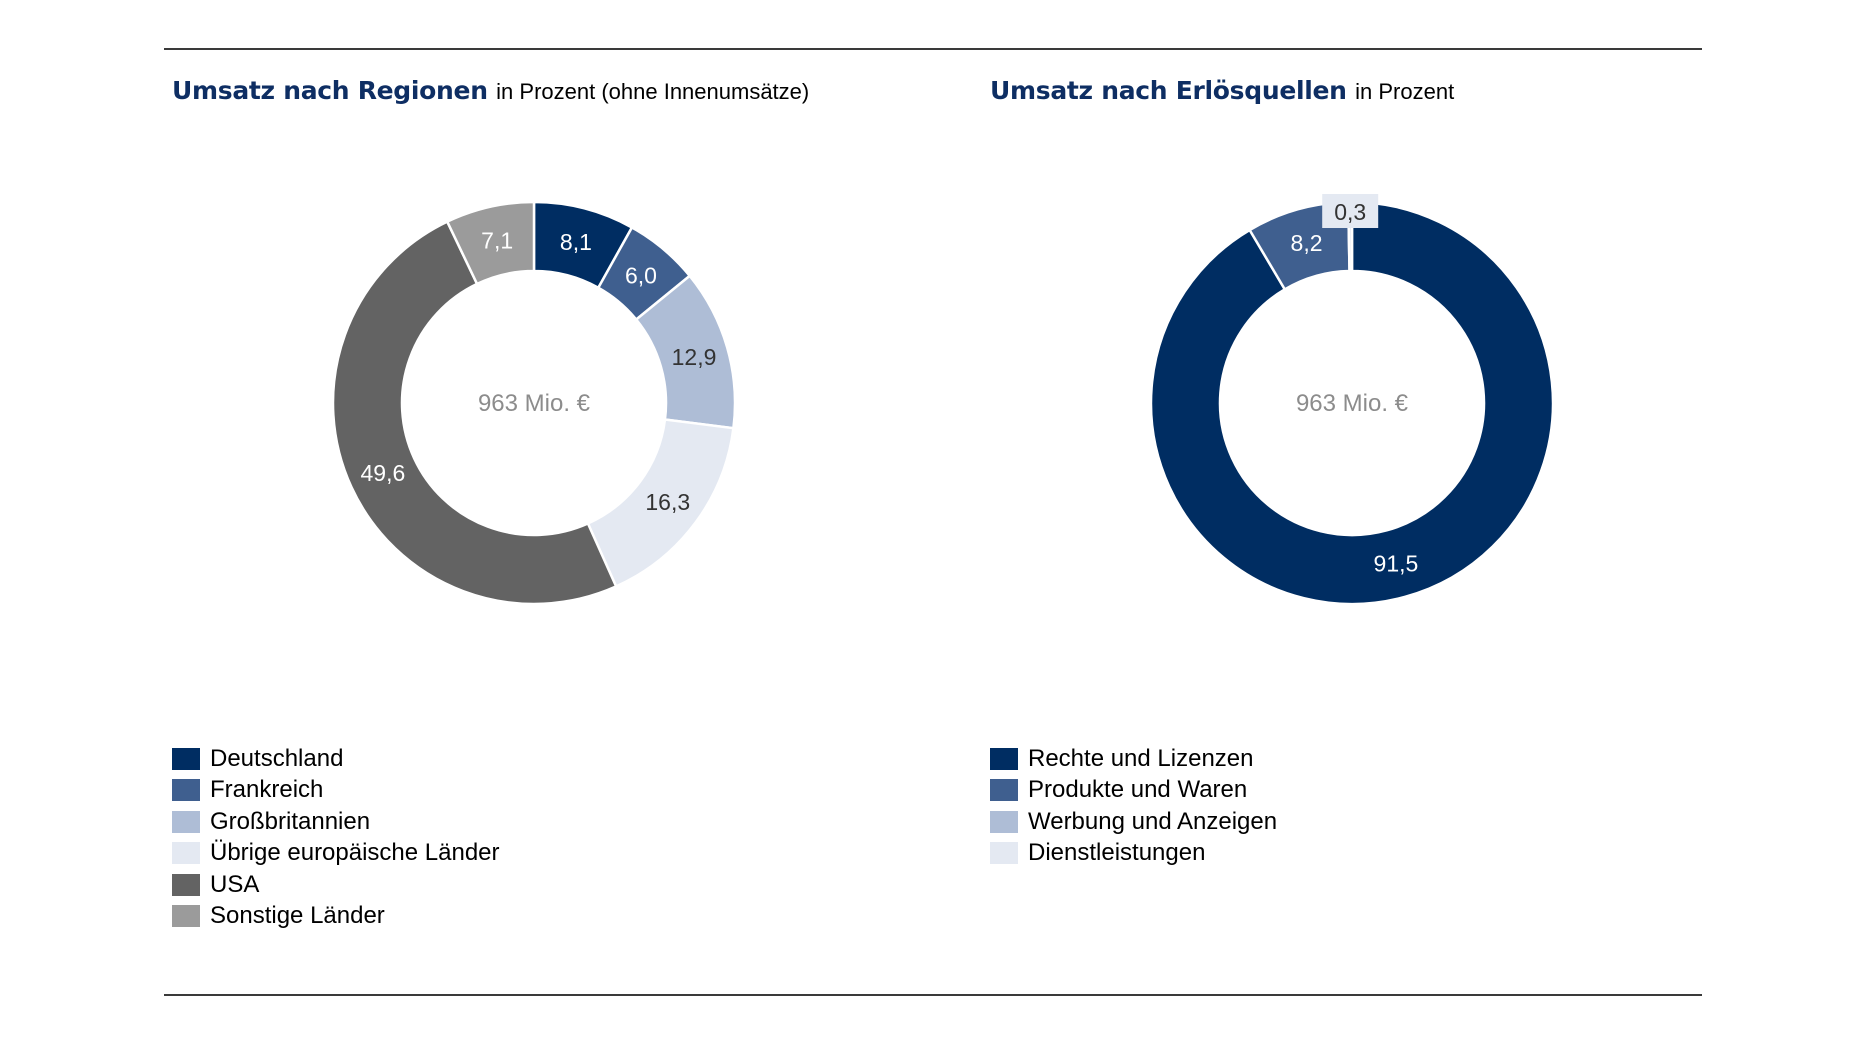  I want to click on legend-item-frankreich: Frankreich, so click(336, 791).